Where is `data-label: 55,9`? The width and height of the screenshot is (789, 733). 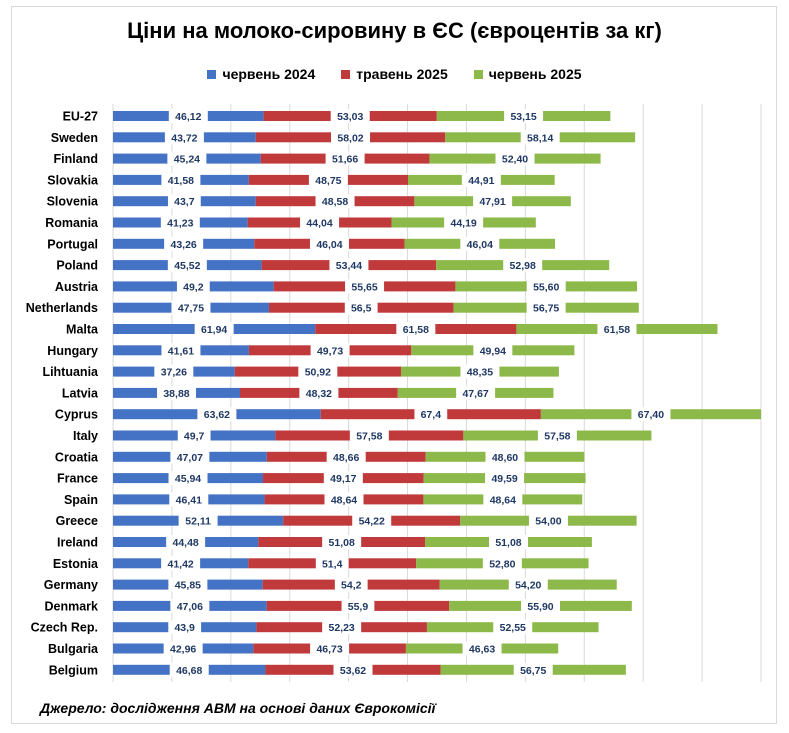
data-label: 55,9 is located at coordinates (358, 607).